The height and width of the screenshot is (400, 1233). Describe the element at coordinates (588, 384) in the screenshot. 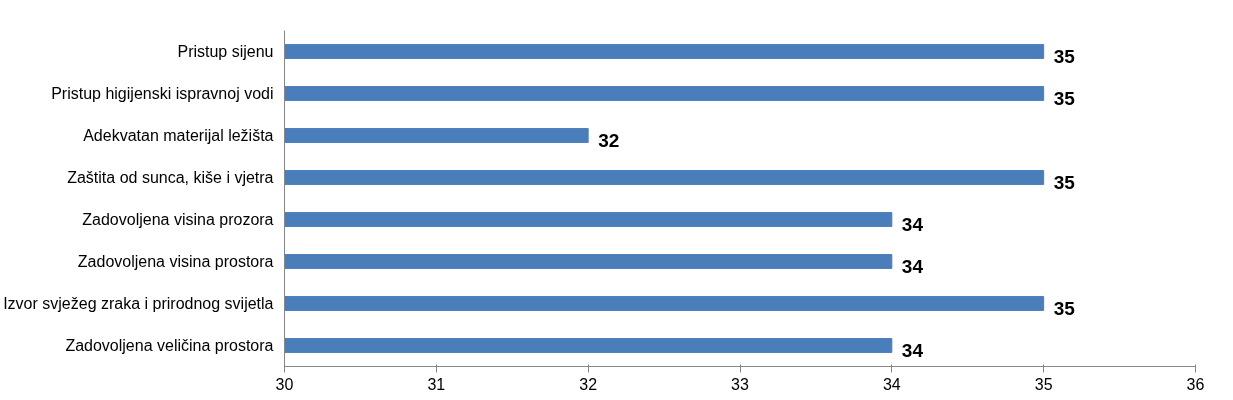

I see `x-tick-label: 32` at that location.